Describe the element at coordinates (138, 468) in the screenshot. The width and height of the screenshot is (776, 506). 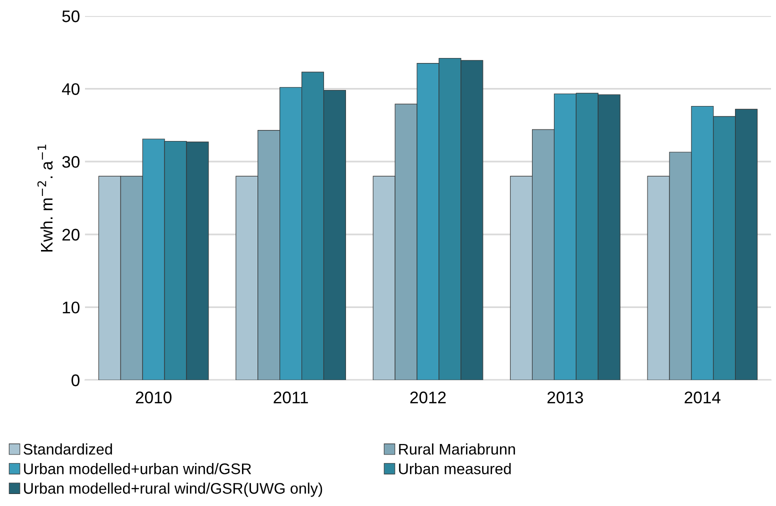
I see `legend-label: Urban modelled+urban wind/GSR` at that location.